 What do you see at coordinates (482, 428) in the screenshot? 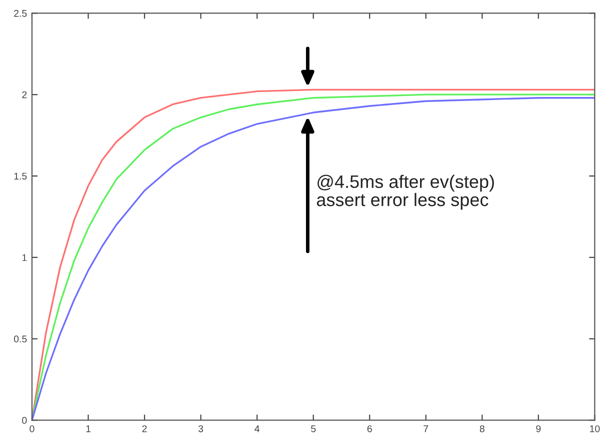
I see `x-tick-label: 8` at bounding box center [482, 428].